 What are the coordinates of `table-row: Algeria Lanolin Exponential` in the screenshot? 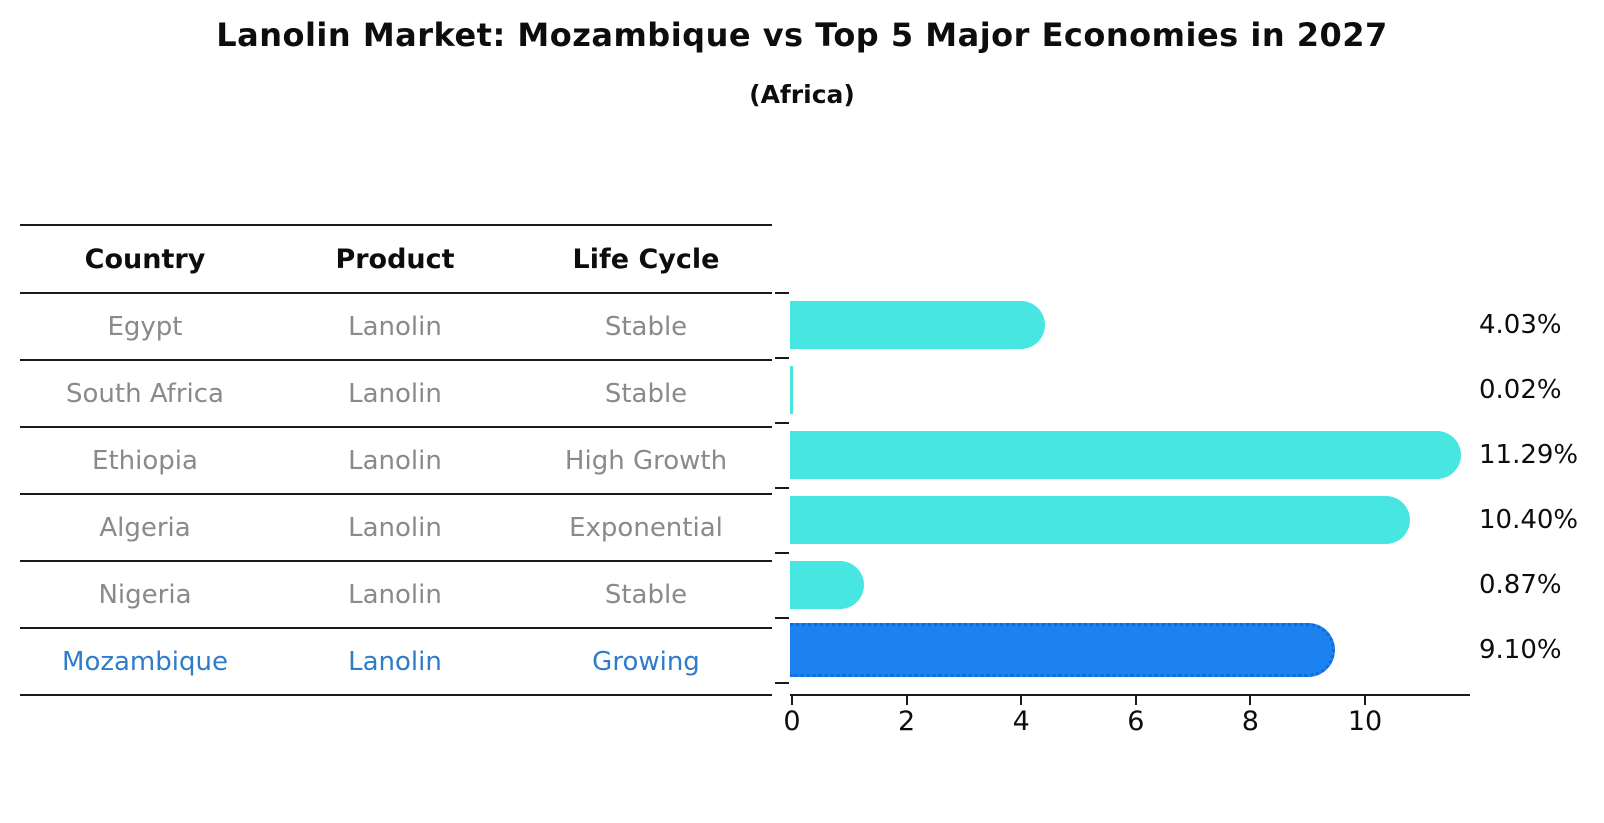 It's located at (396, 526).